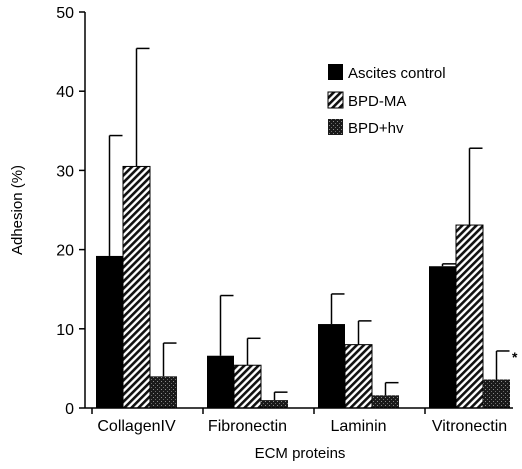 This screenshot has height=469, width=522. What do you see at coordinates (377, 101) in the screenshot?
I see `legend-label-bpd-ma: BPD-MA` at bounding box center [377, 101].